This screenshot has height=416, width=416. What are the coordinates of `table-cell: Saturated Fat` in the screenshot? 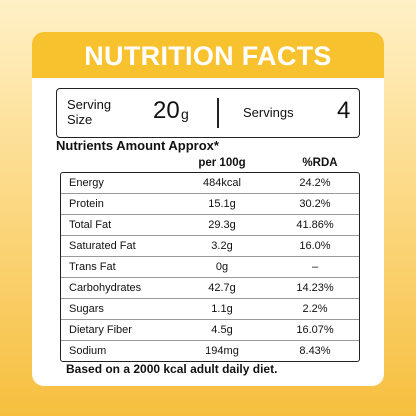 It's located at (102, 246).